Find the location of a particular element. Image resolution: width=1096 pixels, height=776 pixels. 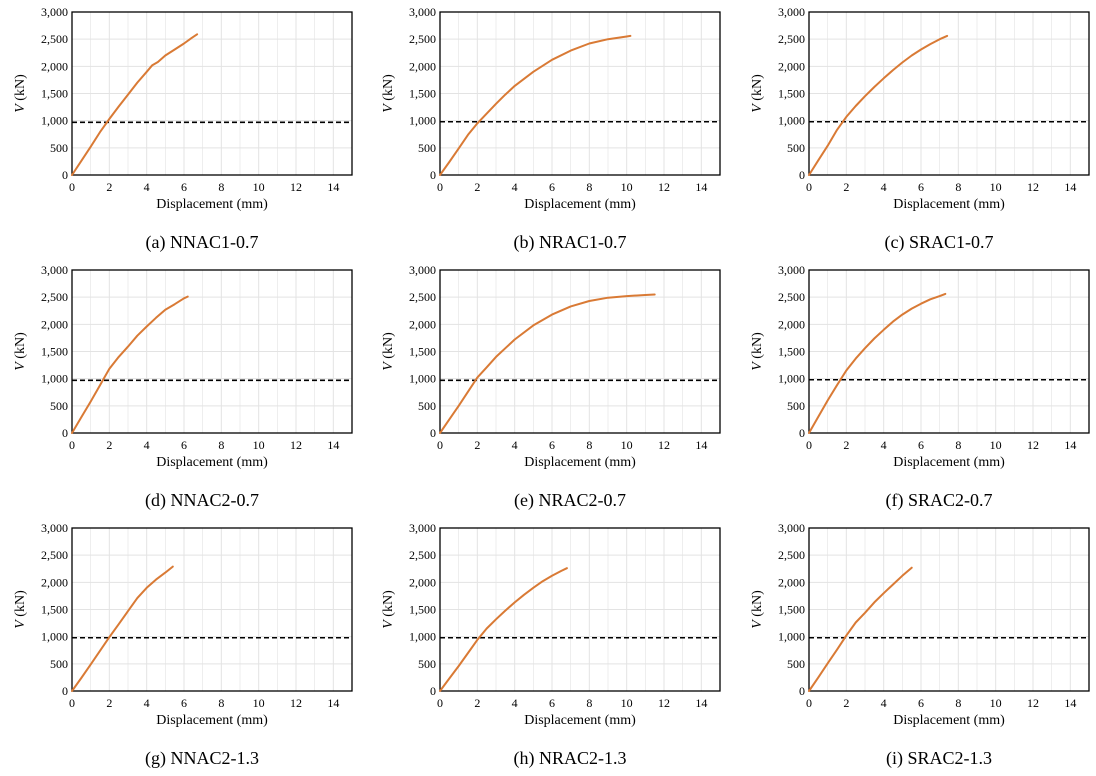

panel-caption: (h) NRAC2-1.3 is located at coordinates (570, 758).